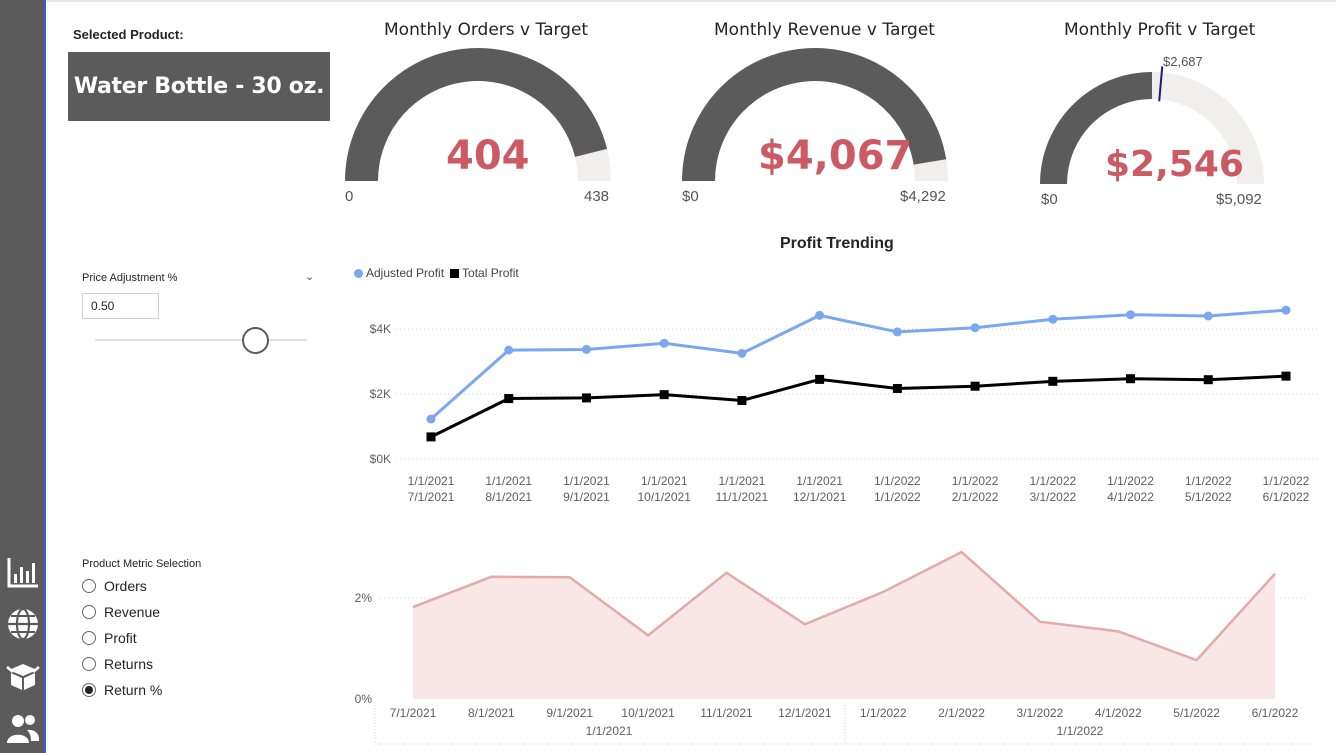 The height and width of the screenshot is (753, 1336). What do you see at coordinates (664, 497) in the screenshot?
I see `profit-x-tick: 10/1/2021` at bounding box center [664, 497].